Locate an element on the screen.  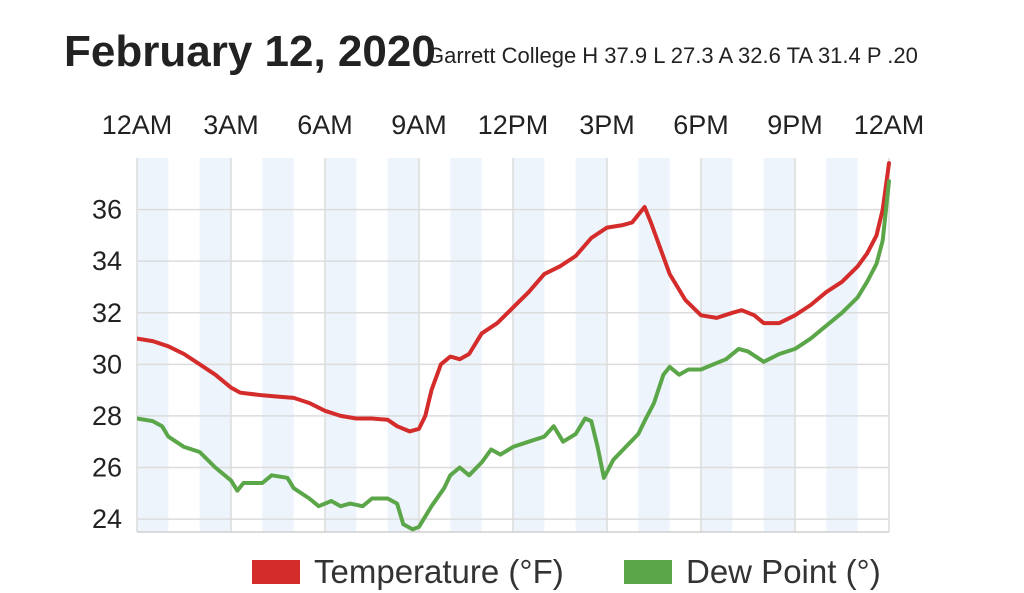
x-tick-label: 9AM is located at coordinates (419, 125).